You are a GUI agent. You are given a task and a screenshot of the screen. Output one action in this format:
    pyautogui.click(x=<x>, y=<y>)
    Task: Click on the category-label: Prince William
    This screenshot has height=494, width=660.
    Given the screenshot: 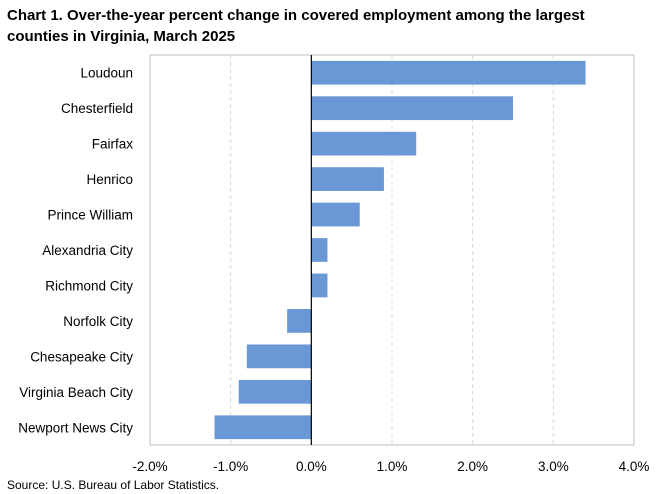 What is the action you would take?
    pyautogui.click(x=90, y=215)
    